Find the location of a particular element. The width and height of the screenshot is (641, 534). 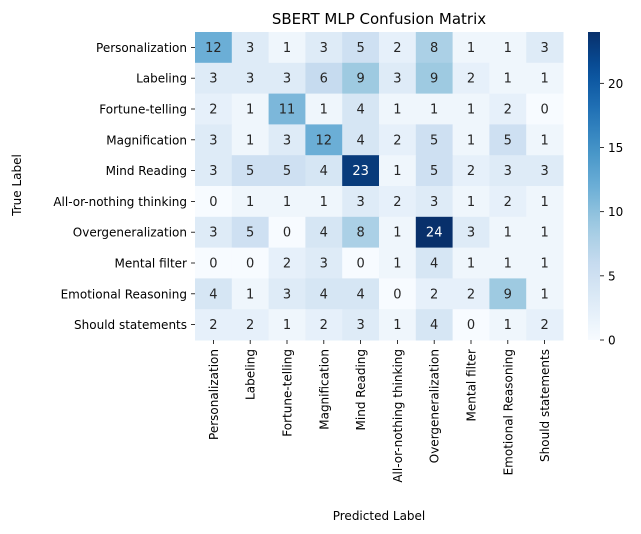

x-axis-label: Predicted Label is located at coordinates (379, 516).